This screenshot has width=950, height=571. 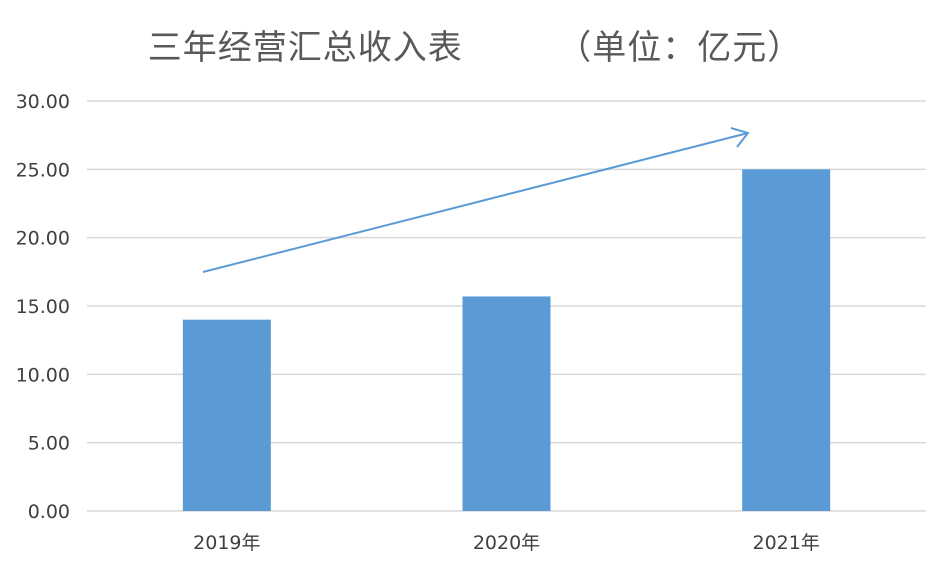 I want to click on y-tick-label: 10.00, so click(x=43, y=375).